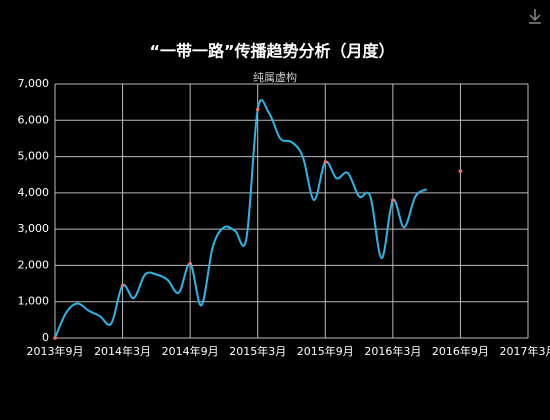 The width and height of the screenshot is (550, 420). I want to click on y-tick-label: 4,000, so click(34, 192).